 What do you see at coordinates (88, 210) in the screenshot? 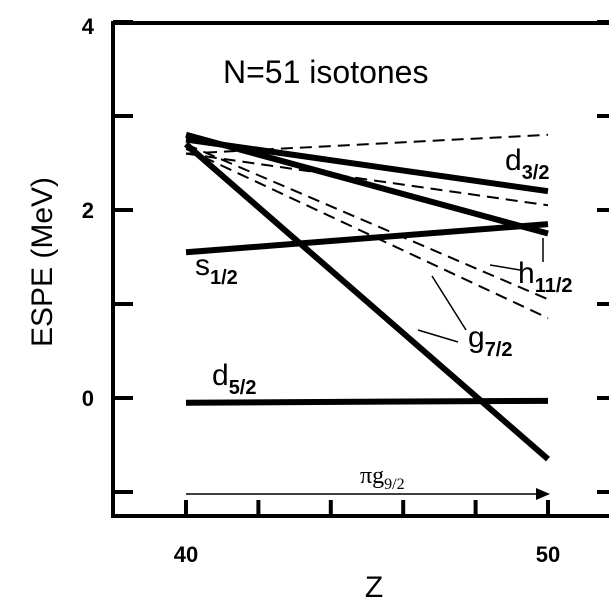
I see `y-tick-label-2: 2` at bounding box center [88, 210].